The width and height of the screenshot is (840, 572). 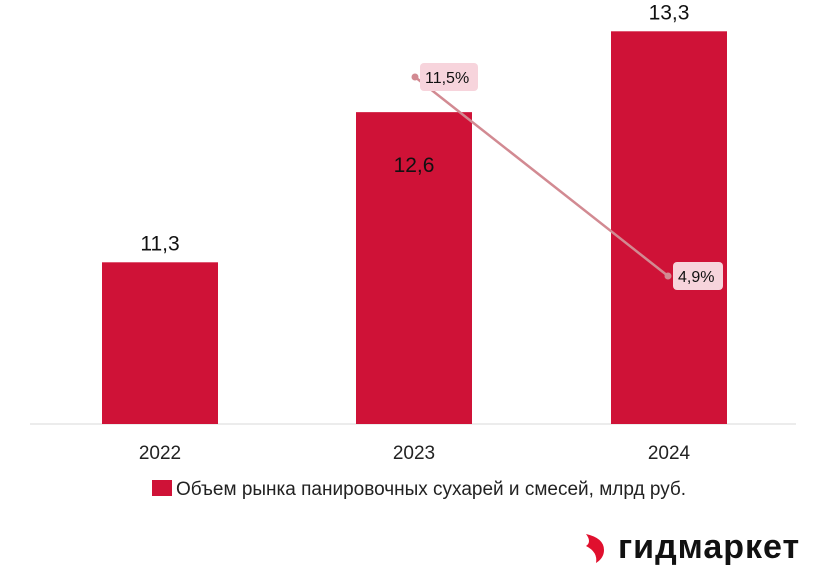 What do you see at coordinates (162, 488) in the screenshot?
I see `legend-swatch` at bounding box center [162, 488].